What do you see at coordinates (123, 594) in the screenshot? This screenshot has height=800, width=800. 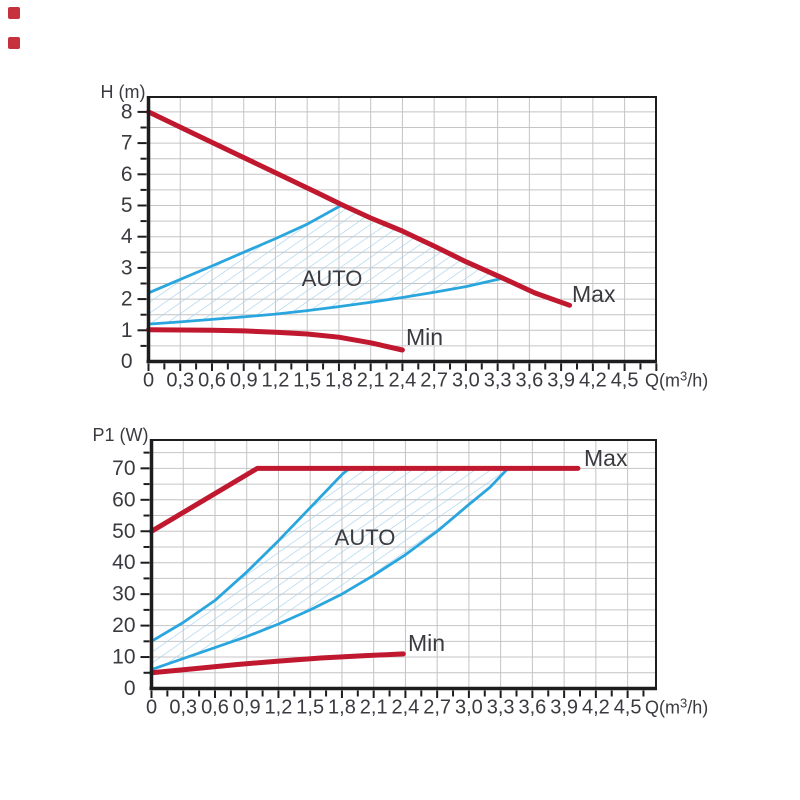 I see `y-tick-label: 30` at bounding box center [123, 594].